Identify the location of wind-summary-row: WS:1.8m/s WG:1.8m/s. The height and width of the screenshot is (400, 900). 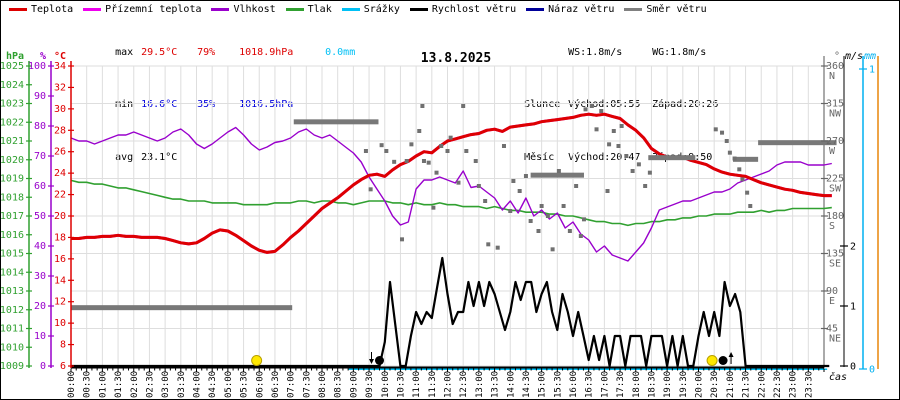
(610, 53).